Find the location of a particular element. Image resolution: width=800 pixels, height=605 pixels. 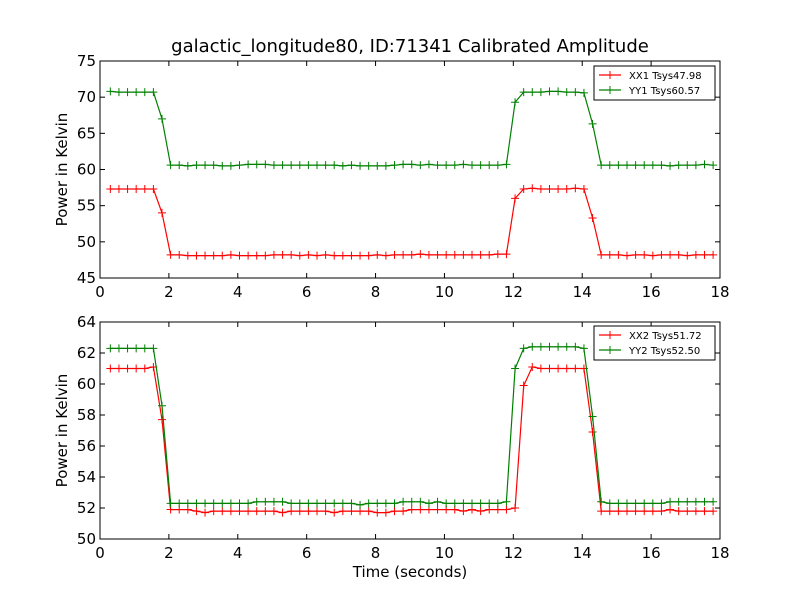

series-line is located at coordinates (412, 222).